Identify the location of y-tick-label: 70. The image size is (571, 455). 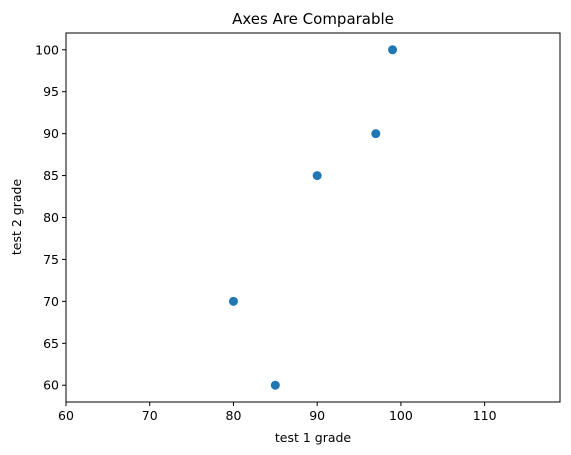
(51, 301).